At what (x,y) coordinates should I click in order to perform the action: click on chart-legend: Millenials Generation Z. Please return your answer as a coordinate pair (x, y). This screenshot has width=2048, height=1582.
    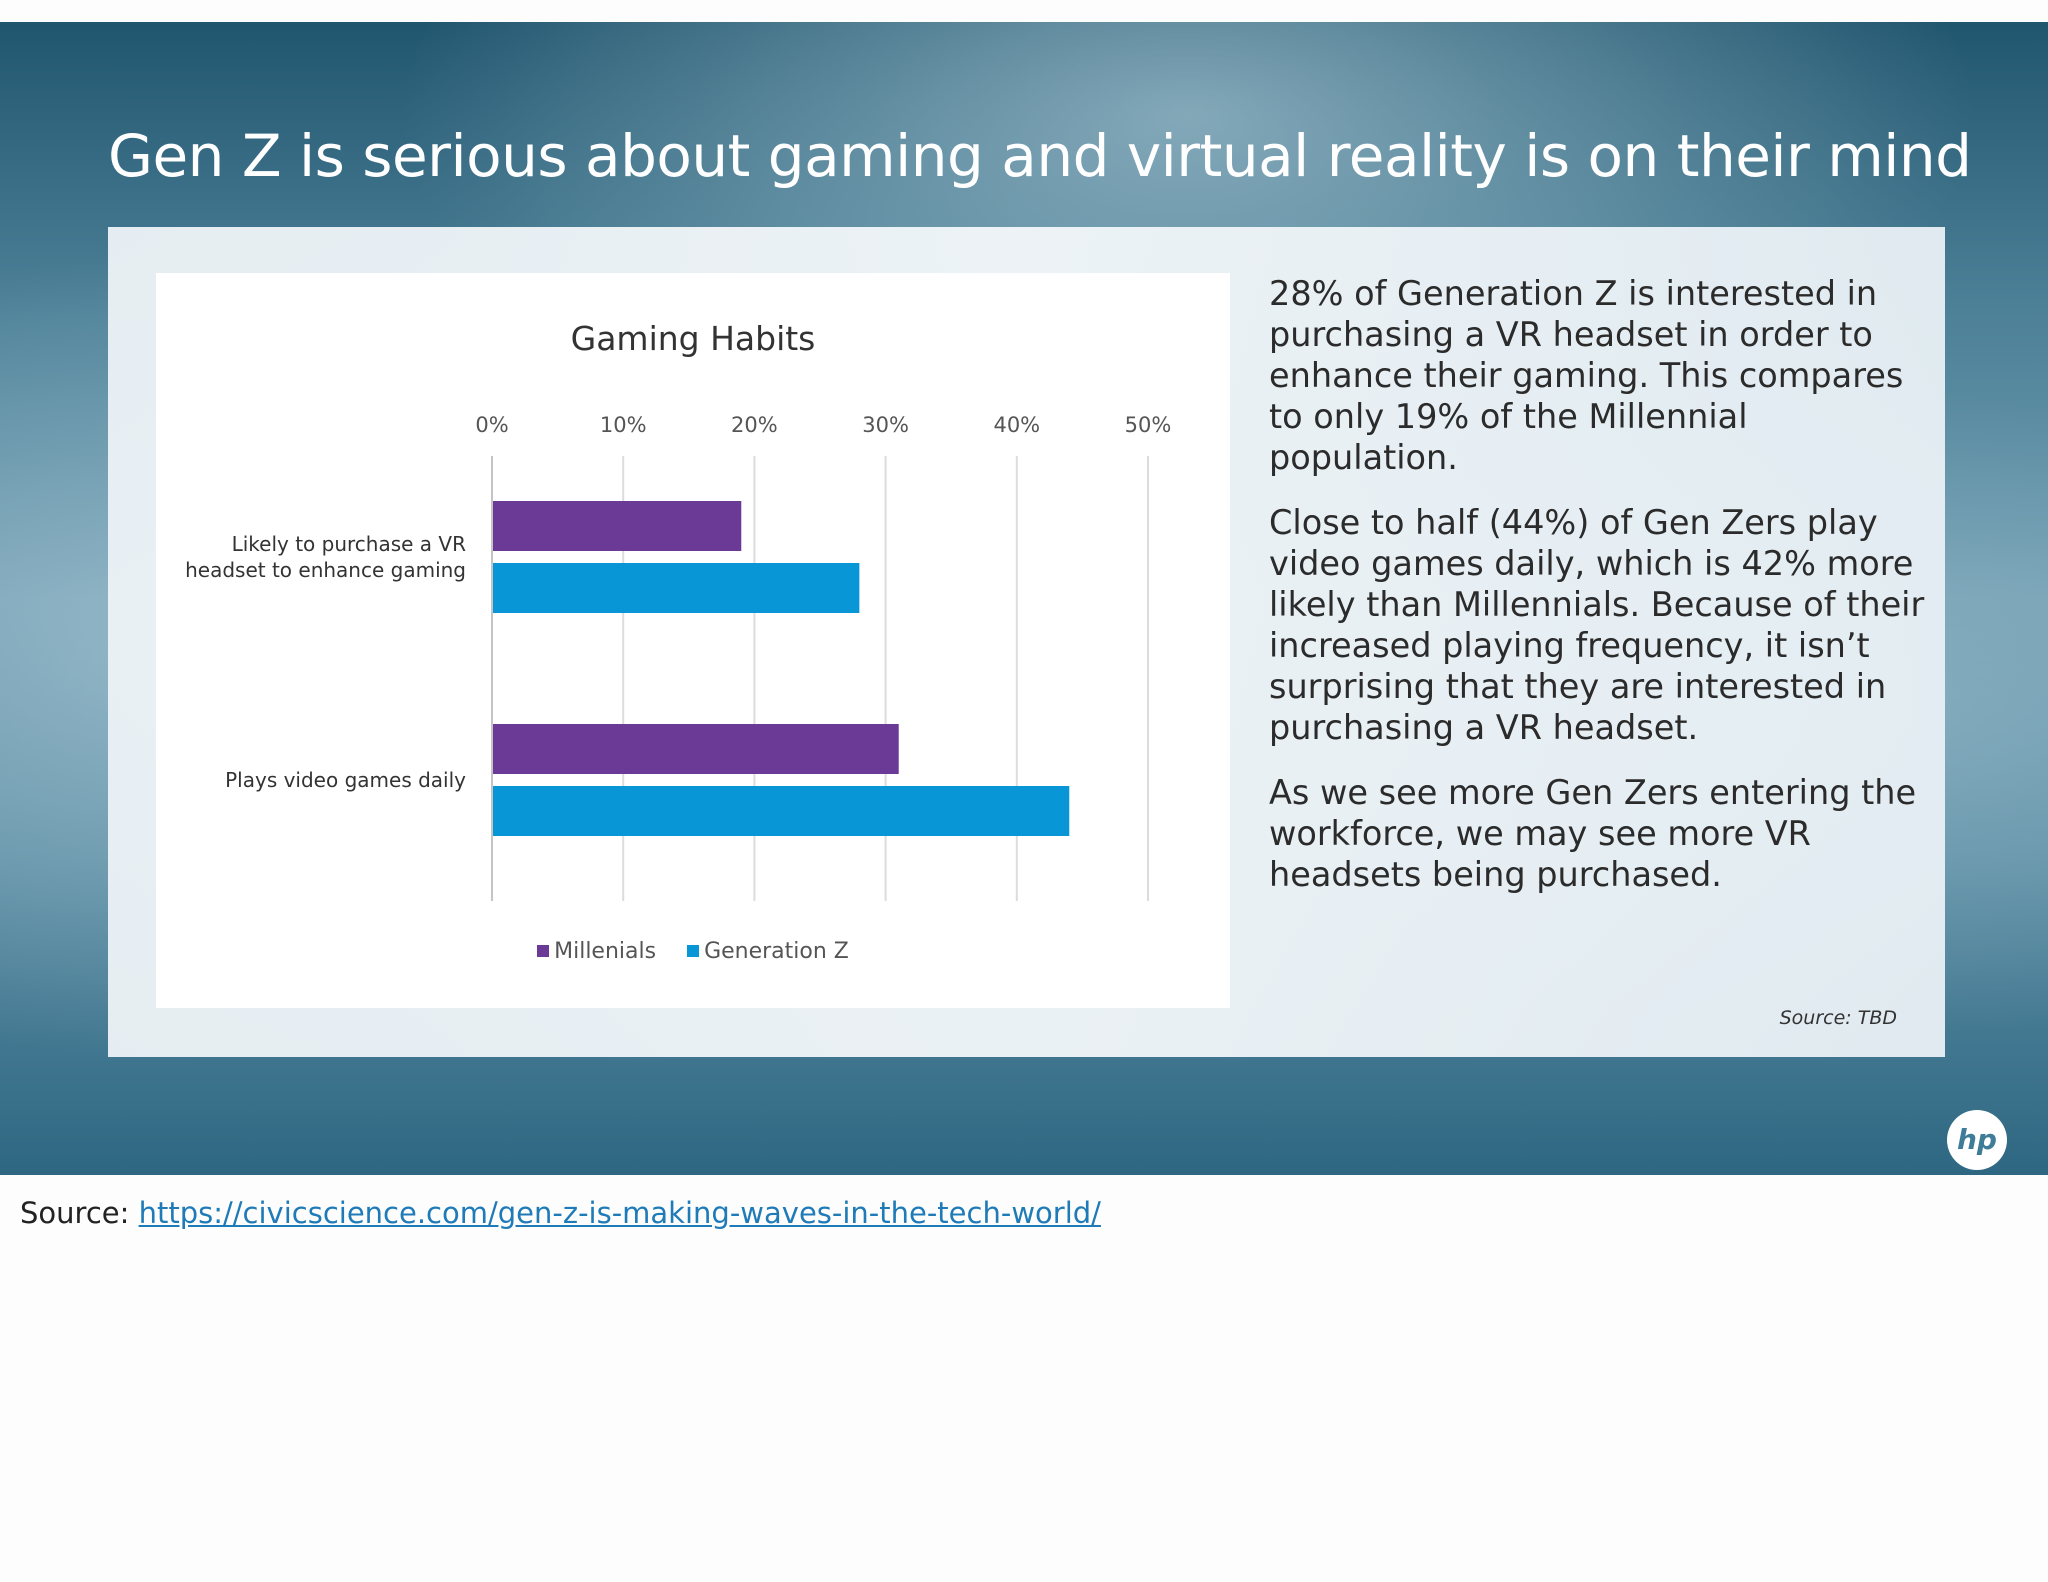
    Looking at the image, I should click on (693, 951).